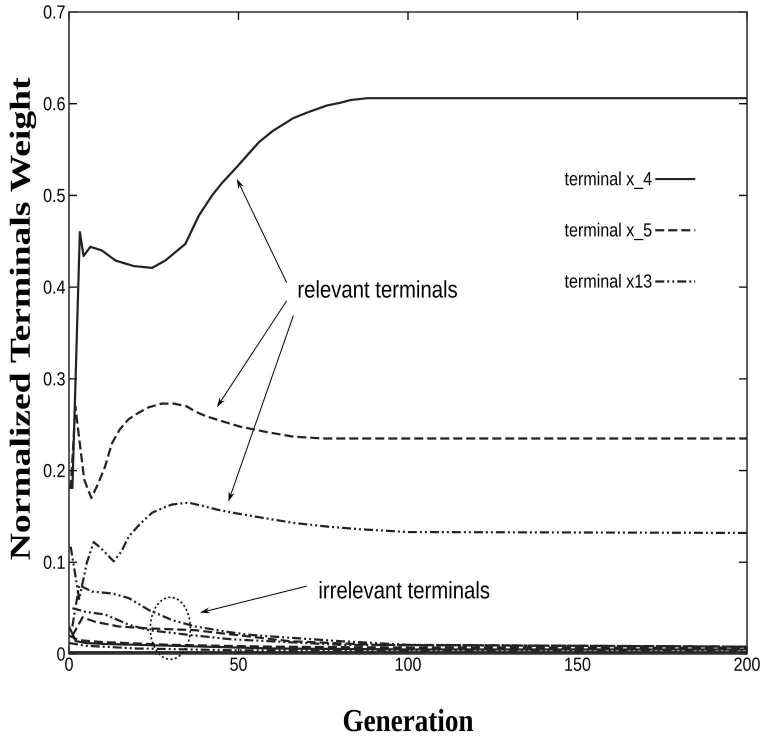 The height and width of the screenshot is (747, 760). Describe the element at coordinates (408, 664) in the screenshot. I see `x-tick-label: 100` at that location.